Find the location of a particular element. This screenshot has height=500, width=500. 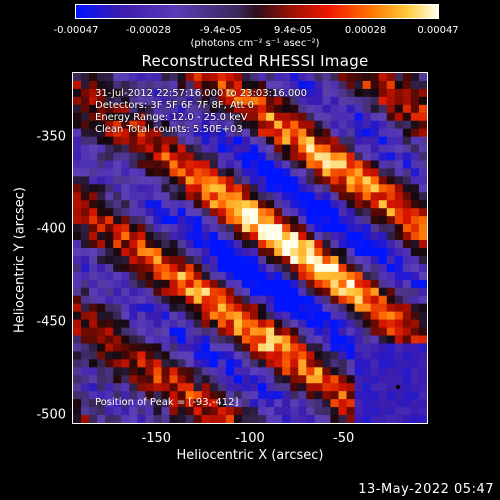

colorbar is located at coordinates (257, 11).